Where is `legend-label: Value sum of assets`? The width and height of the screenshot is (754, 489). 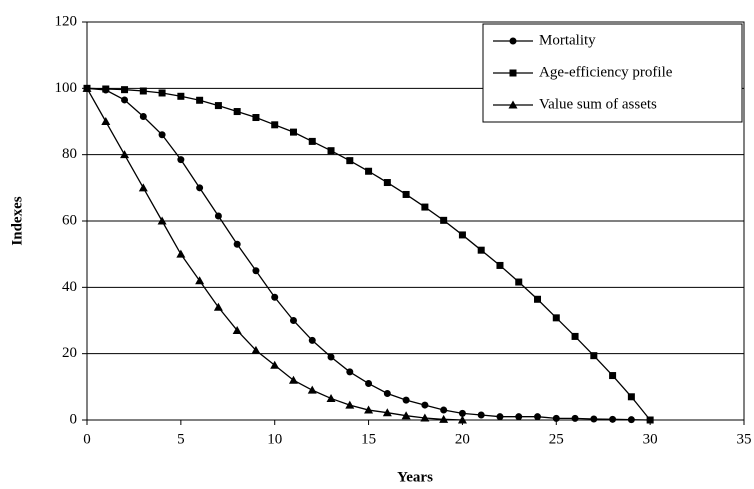 legend-label: Value sum of assets is located at coordinates (598, 104).